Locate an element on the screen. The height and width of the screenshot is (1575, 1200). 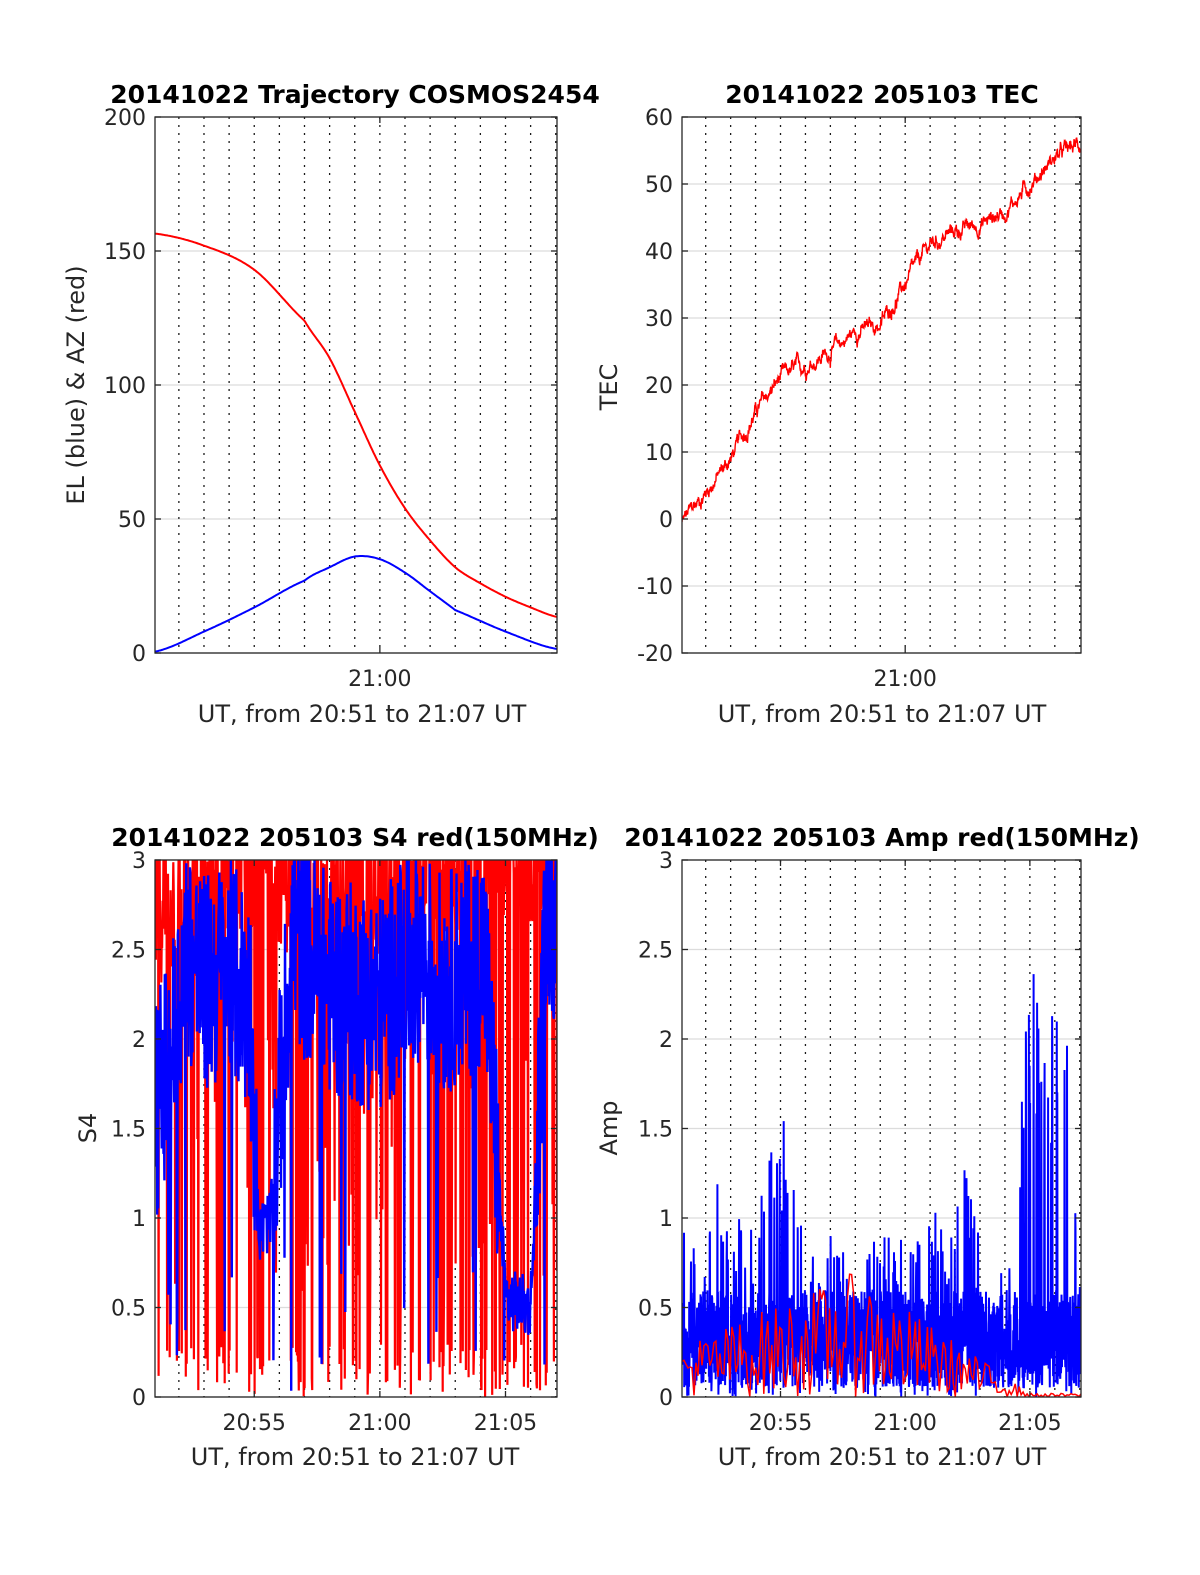
series-0-line is located at coordinates (881, 1185).